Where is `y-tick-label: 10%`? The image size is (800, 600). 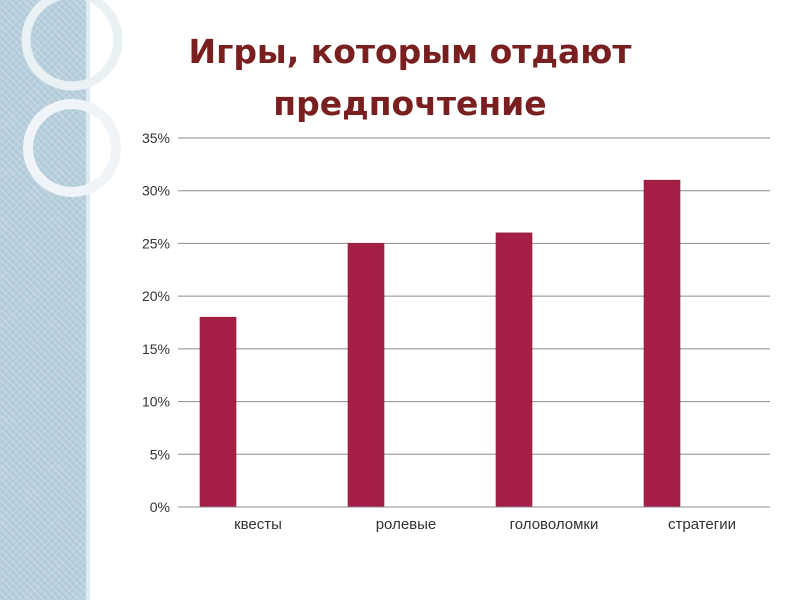
y-tick-label: 10% is located at coordinates (156, 402).